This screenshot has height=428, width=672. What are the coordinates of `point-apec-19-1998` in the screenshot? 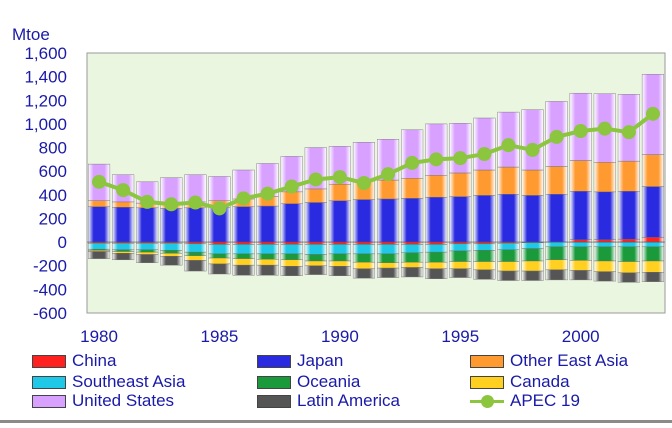 It's located at (532, 149).